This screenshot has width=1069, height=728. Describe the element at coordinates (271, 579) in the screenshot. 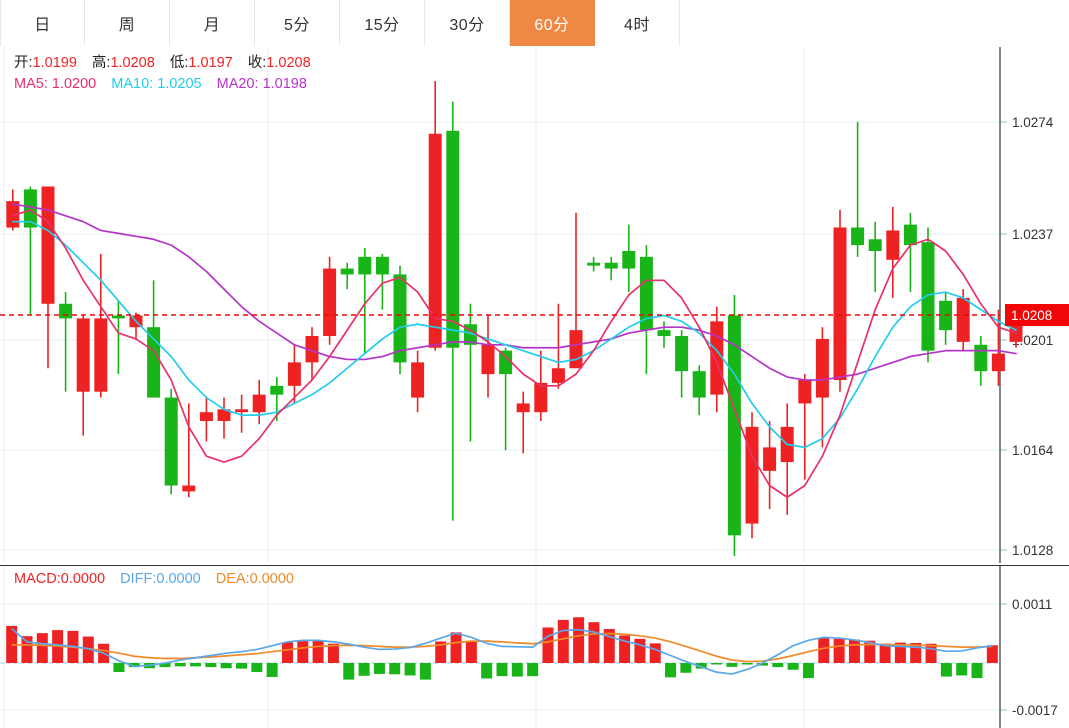

I see `dea-value: 0.0000` at that location.